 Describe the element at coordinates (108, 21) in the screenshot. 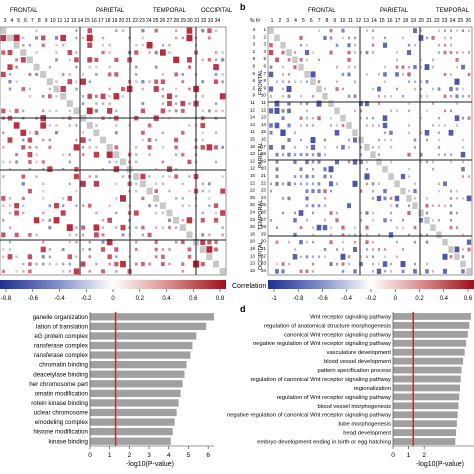

I see `column-number-a: 18` at that location.